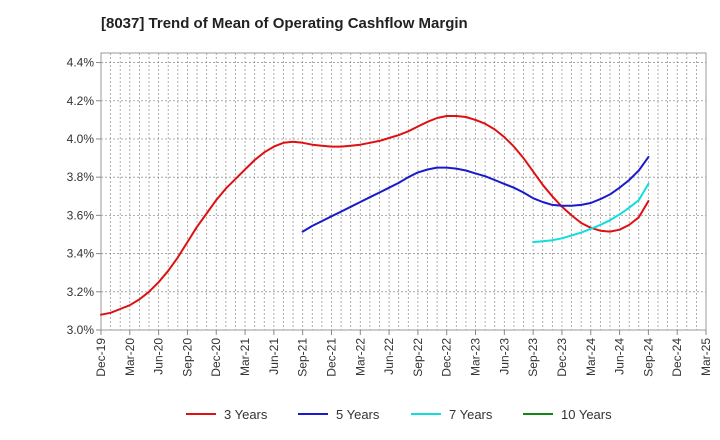 The height and width of the screenshot is (440, 720). I want to click on x-tick-label: Mar-20, so click(130, 357).